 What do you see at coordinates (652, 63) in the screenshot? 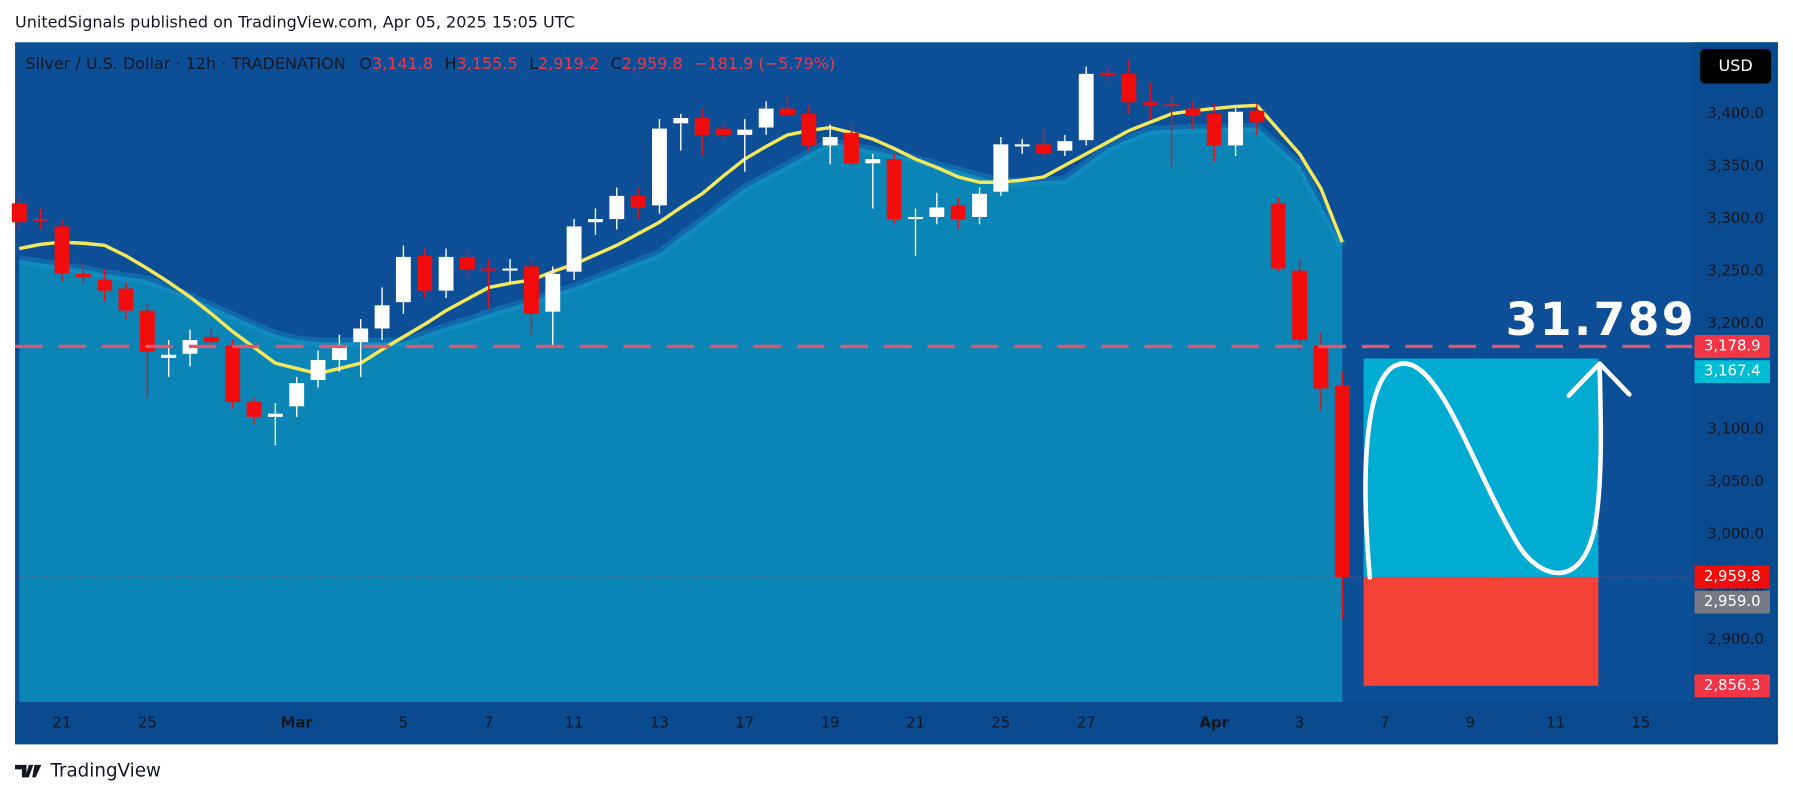
I see `legend-part: 2,959.8` at bounding box center [652, 63].